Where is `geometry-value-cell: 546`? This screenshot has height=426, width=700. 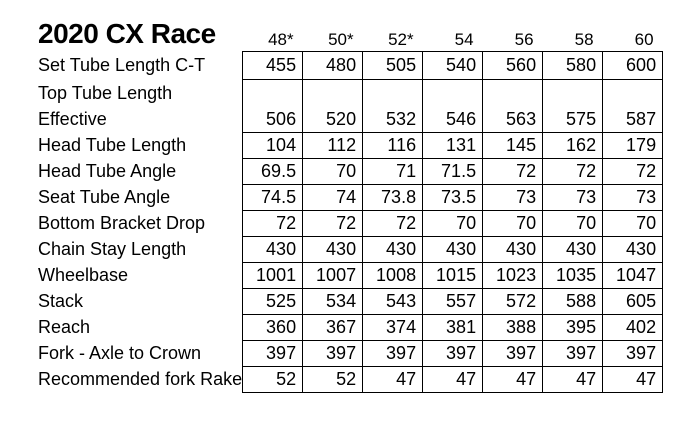 geometry-value-cell: 546 is located at coordinates (453, 105).